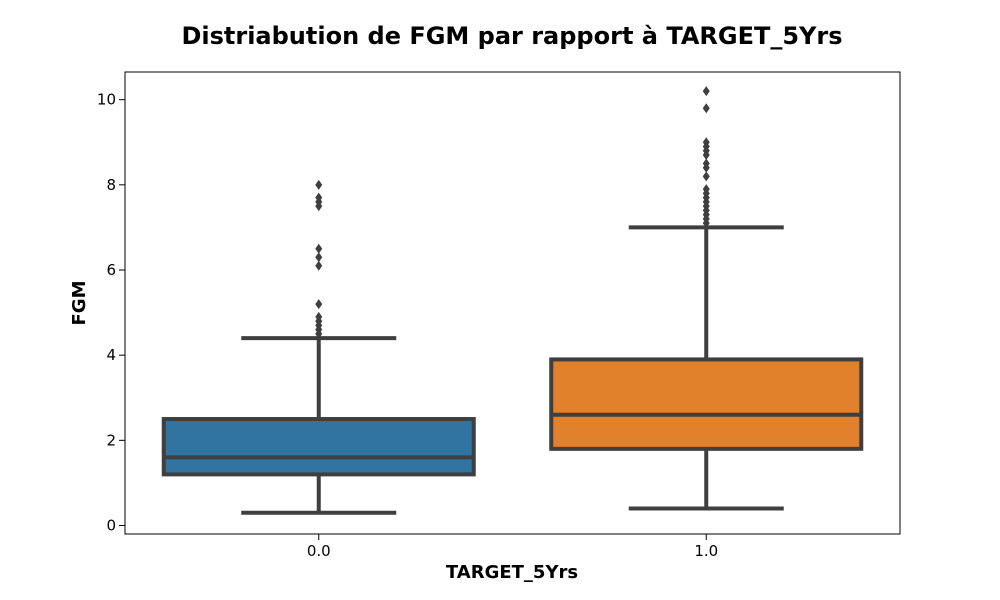  I want to click on x-tick-label: 0.0, so click(319, 551).